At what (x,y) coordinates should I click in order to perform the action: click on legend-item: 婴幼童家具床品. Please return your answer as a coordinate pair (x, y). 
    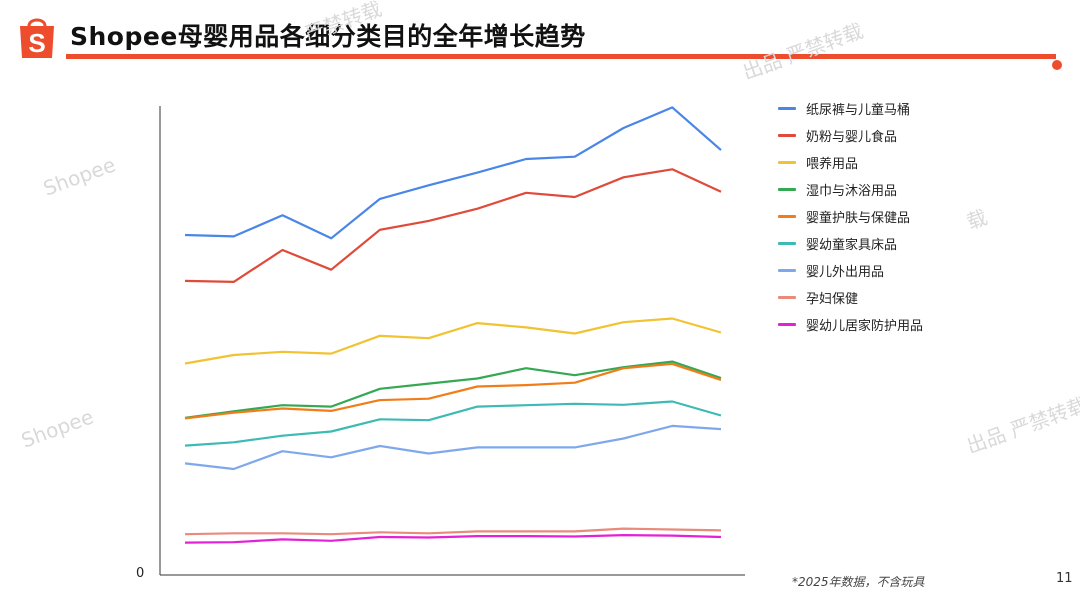
    Looking at the image, I should click on (850, 243).